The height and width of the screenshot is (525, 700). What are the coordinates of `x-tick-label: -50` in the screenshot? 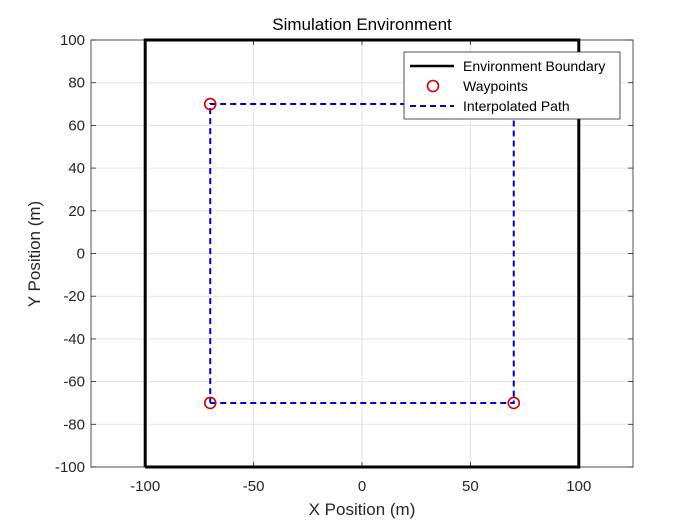 It's located at (254, 486).